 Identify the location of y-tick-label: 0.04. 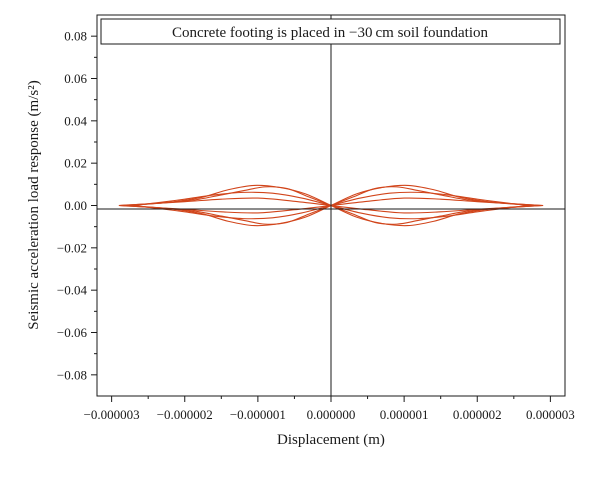
(75, 120).